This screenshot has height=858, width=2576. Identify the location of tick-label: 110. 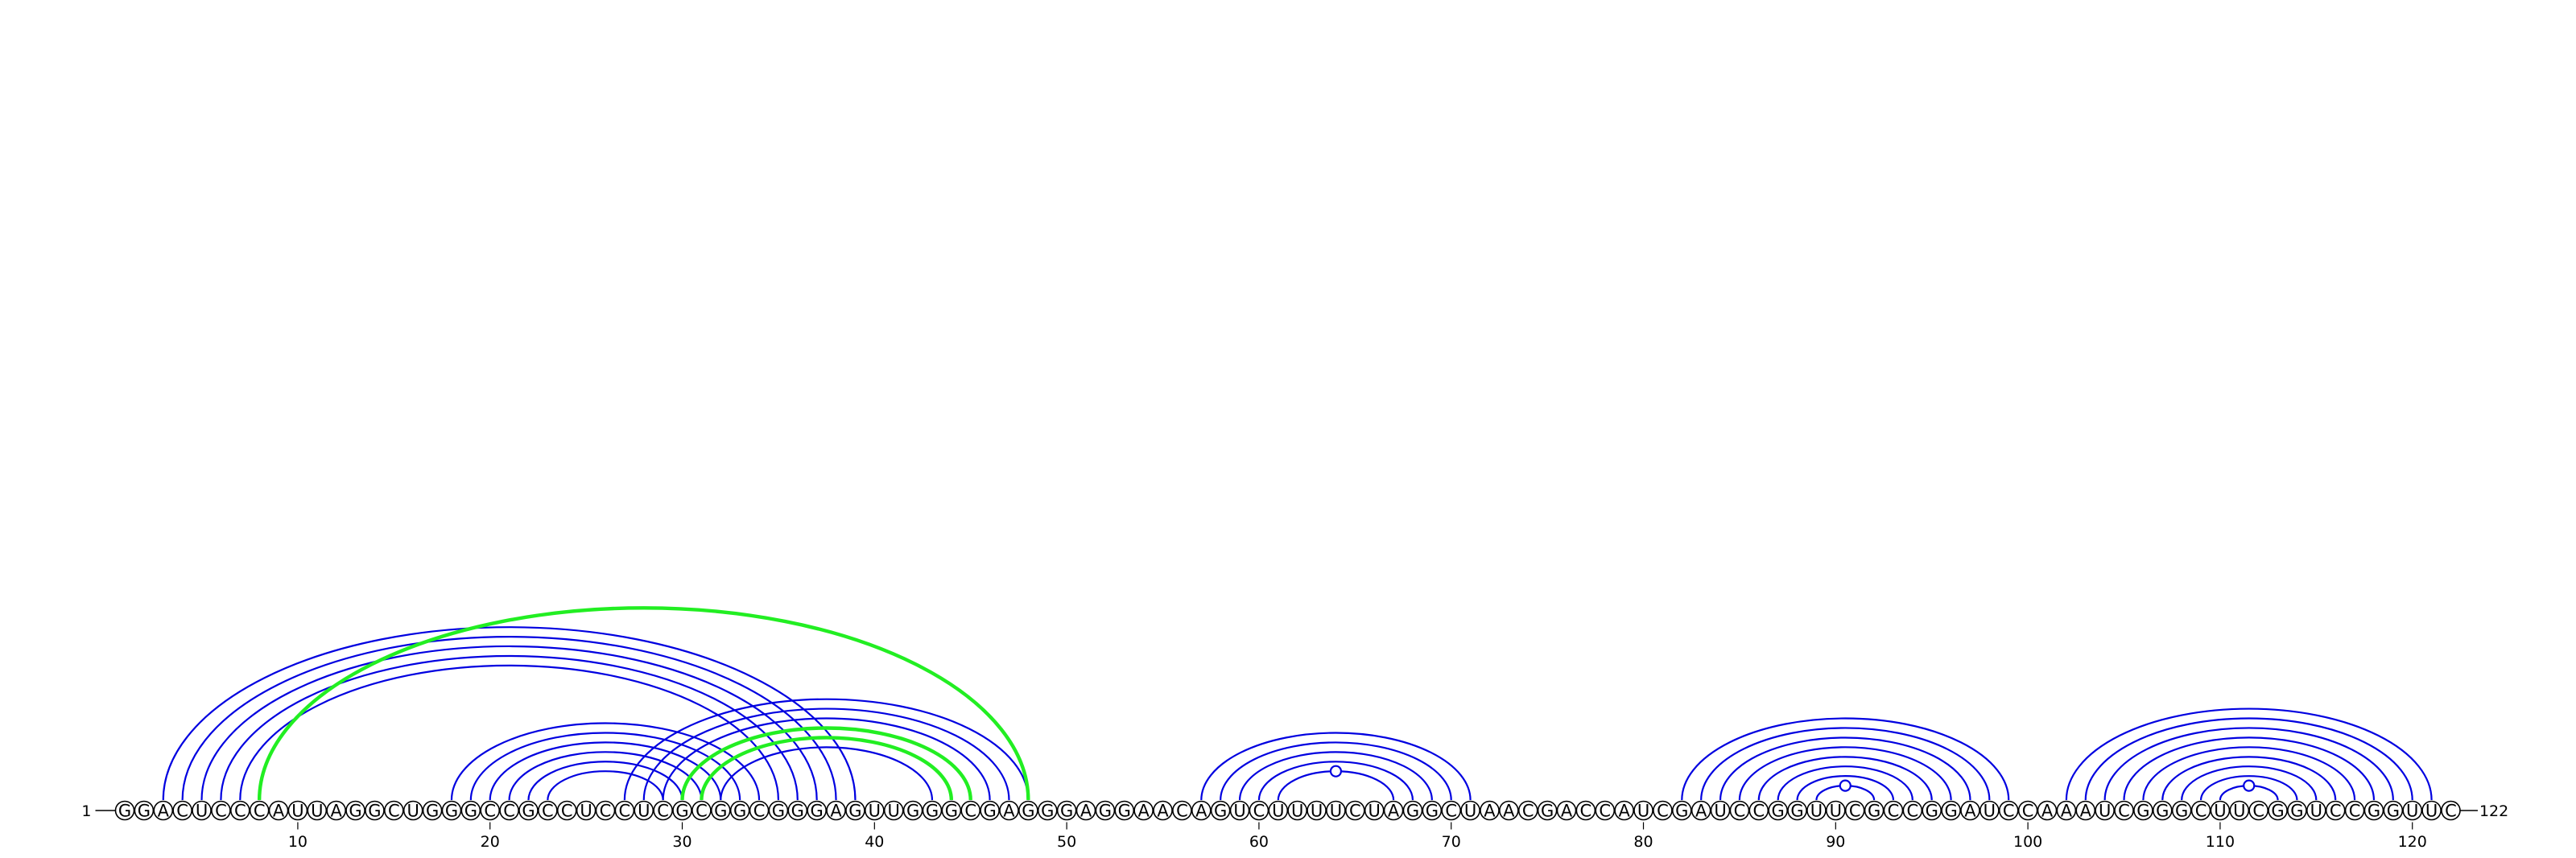
(2220, 842).